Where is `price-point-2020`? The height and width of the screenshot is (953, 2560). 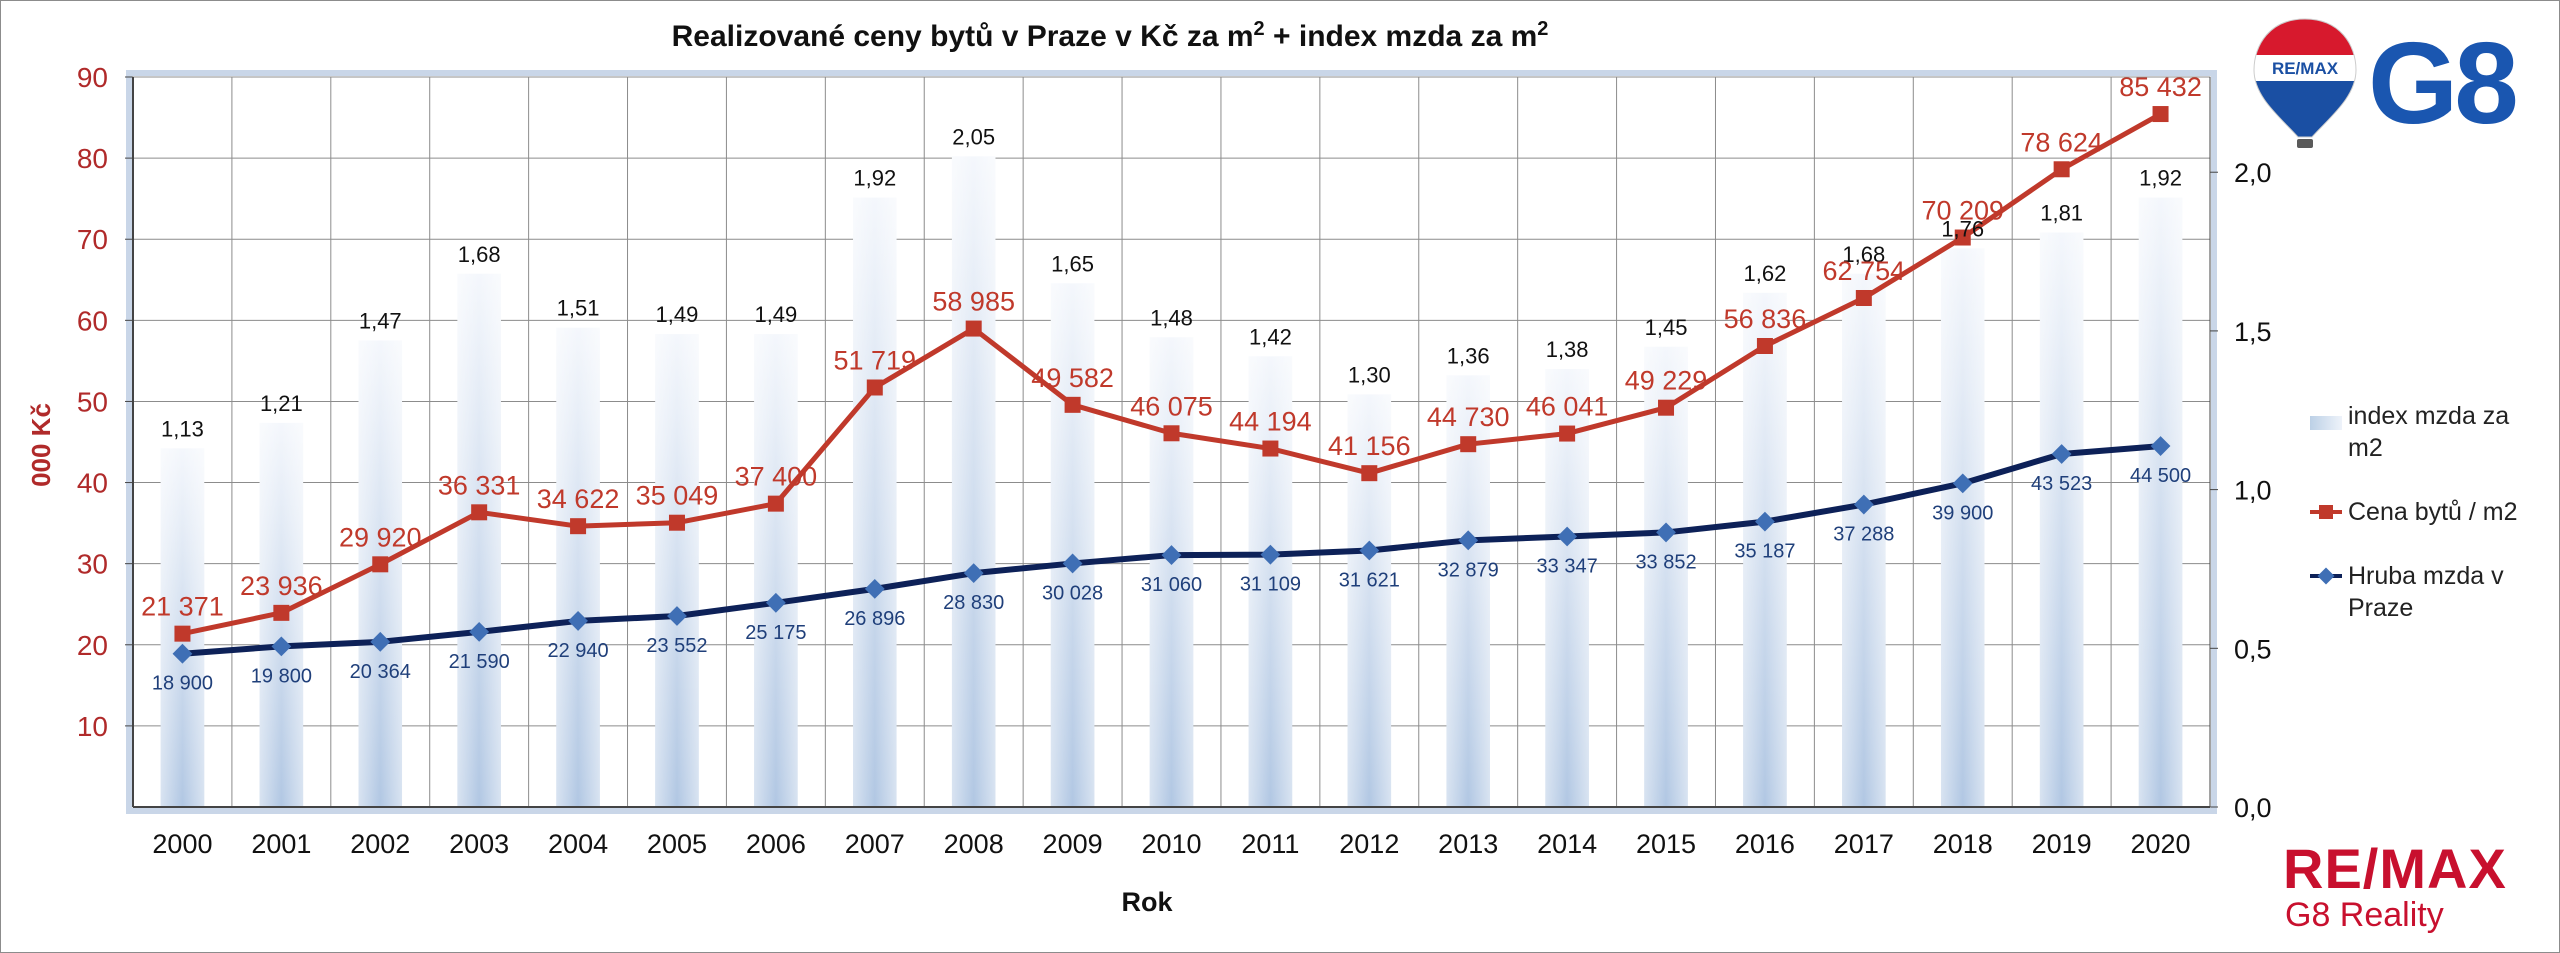
price-point-2020 is located at coordinates (2160, 114).